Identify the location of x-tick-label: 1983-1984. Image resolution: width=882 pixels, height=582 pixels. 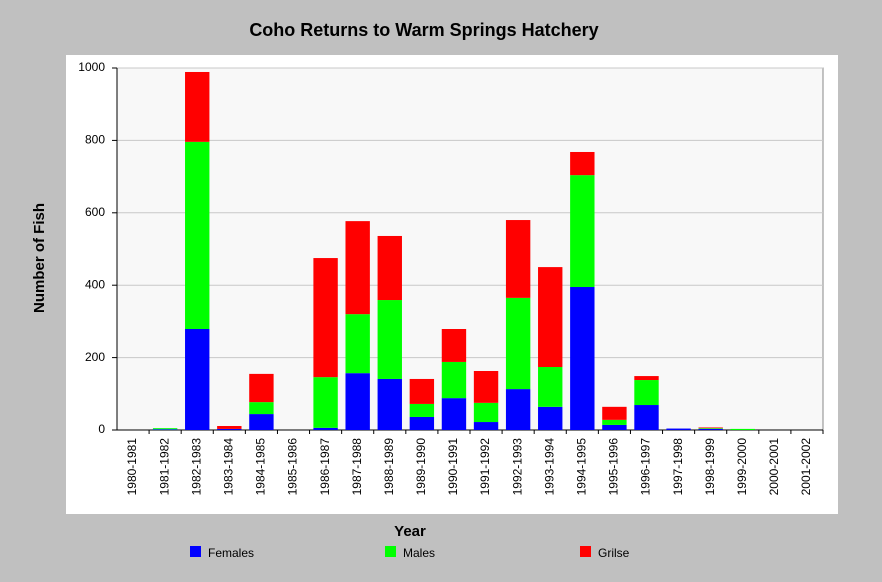
(228, 467).